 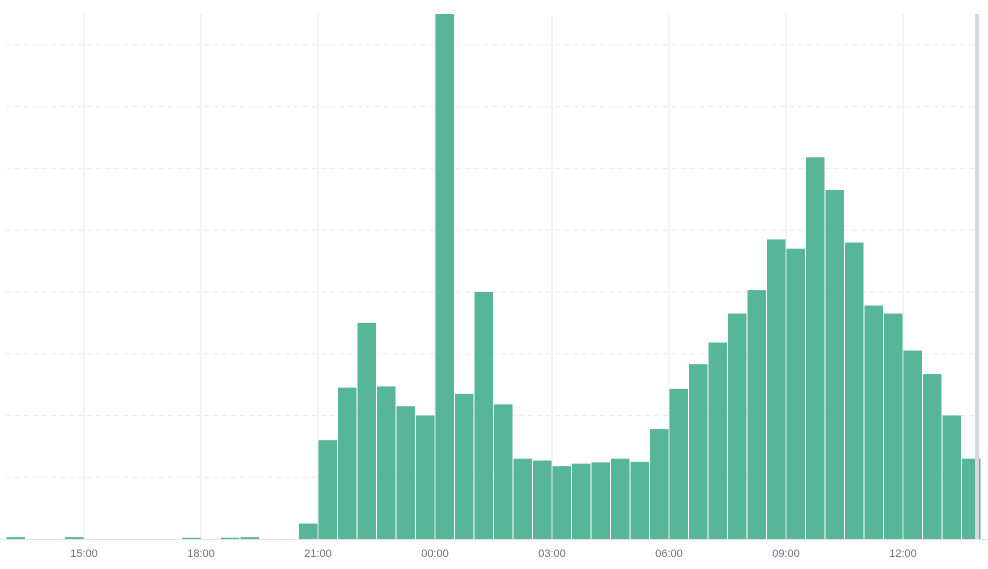 I want to click on x-tick-label: 00:00, so click(x=435, y=554).